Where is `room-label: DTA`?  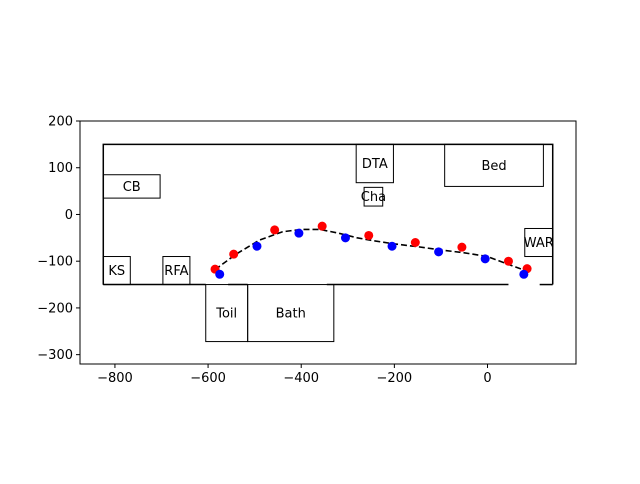
room-label: DTA is located at coordinates (375, 164).